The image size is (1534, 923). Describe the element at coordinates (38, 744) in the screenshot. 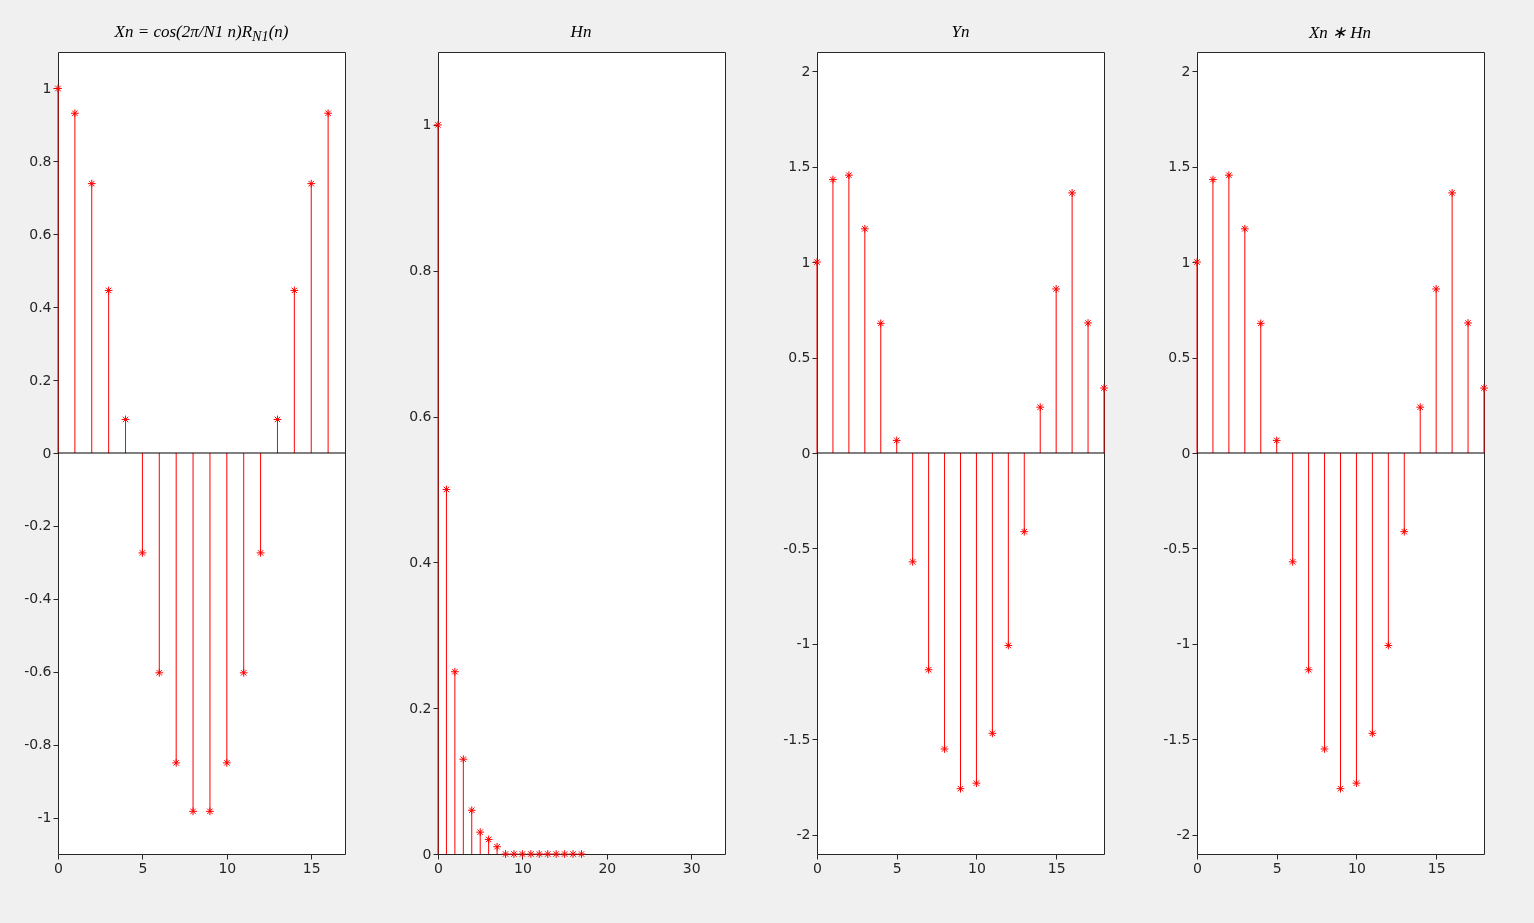

I see `y-tick-label: -0.8` at that location.